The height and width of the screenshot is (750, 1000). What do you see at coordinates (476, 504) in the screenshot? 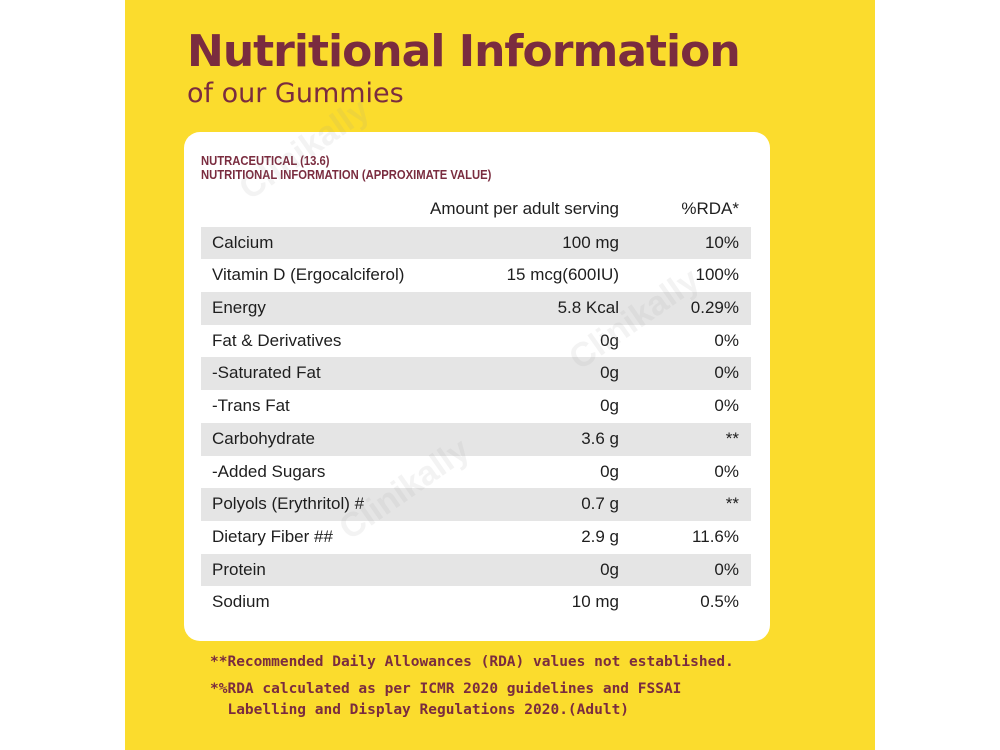
I see `table-row: Polyols (Erythritol) # 0.7 g **` at bounding box center [476, 504].